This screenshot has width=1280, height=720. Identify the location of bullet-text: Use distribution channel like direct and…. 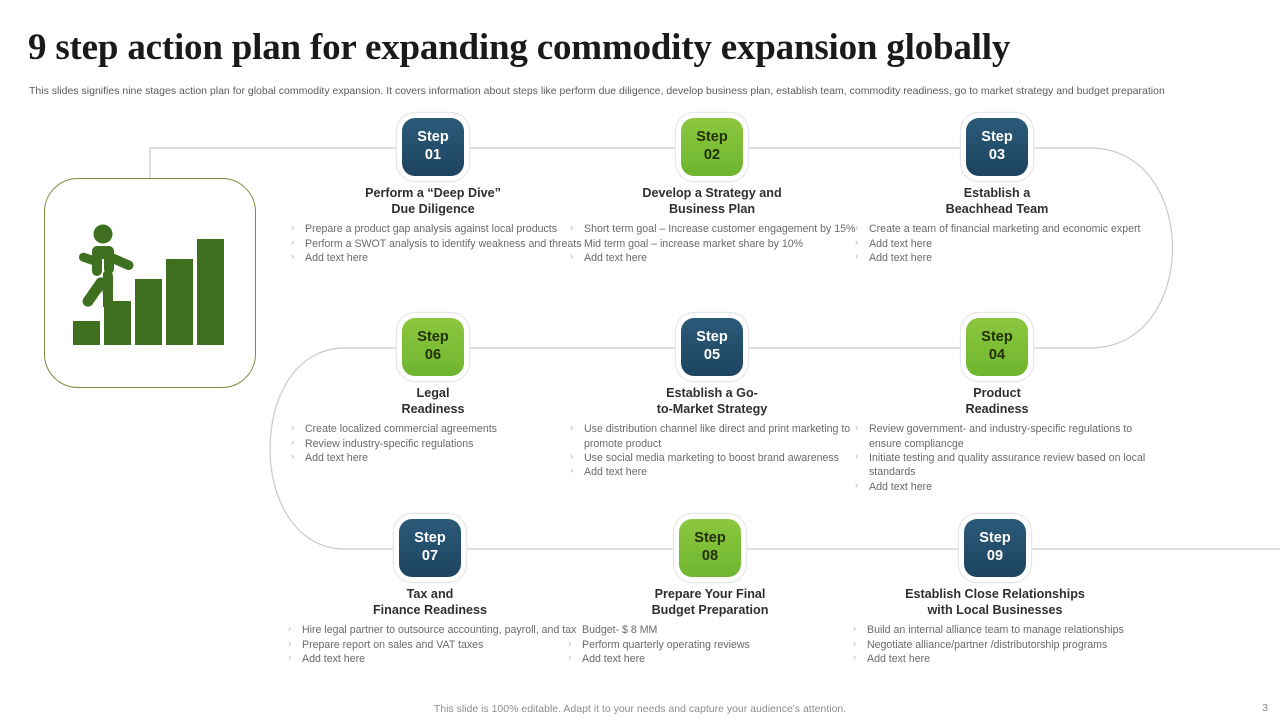
(717, 436).